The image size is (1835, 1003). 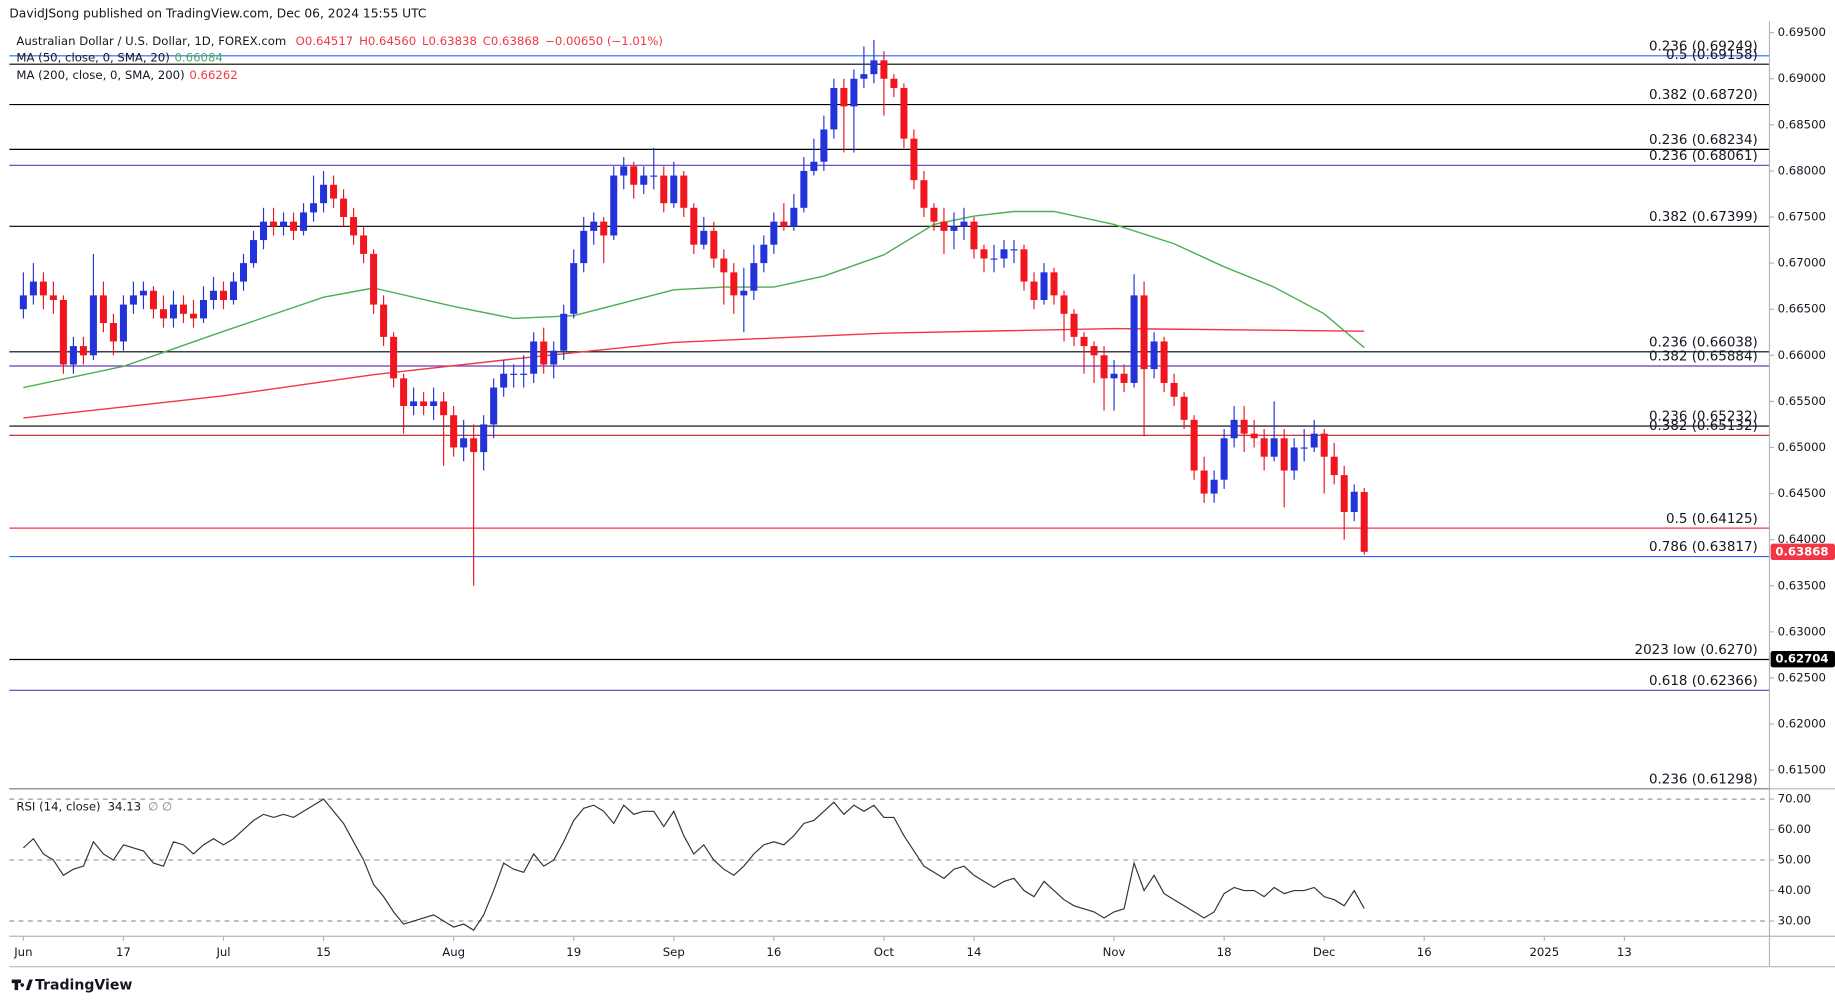 I want to click on rsi-tick-label: 30.00, so click(x=1794, y=921).